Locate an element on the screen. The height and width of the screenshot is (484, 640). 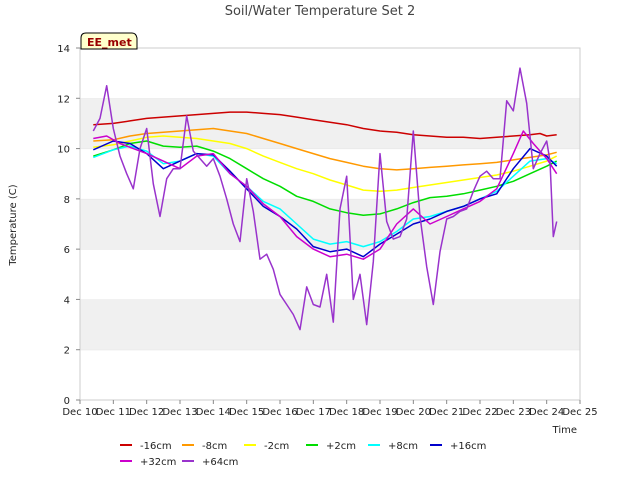
legend: -16cm -8cm -2cm +2cm +8cm +16cm +32cm +64cm is located at coordinates (303, 454).